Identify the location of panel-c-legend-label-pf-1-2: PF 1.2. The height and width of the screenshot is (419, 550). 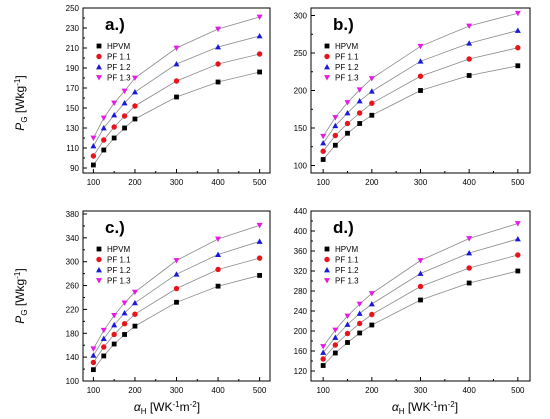
(119, 270).